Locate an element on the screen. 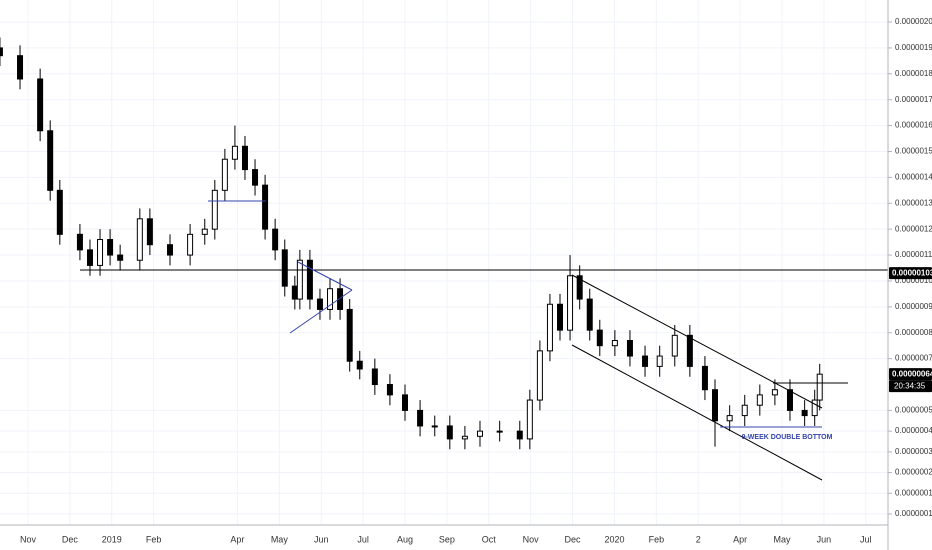  triangle-line is located at coordinates (321, 311).